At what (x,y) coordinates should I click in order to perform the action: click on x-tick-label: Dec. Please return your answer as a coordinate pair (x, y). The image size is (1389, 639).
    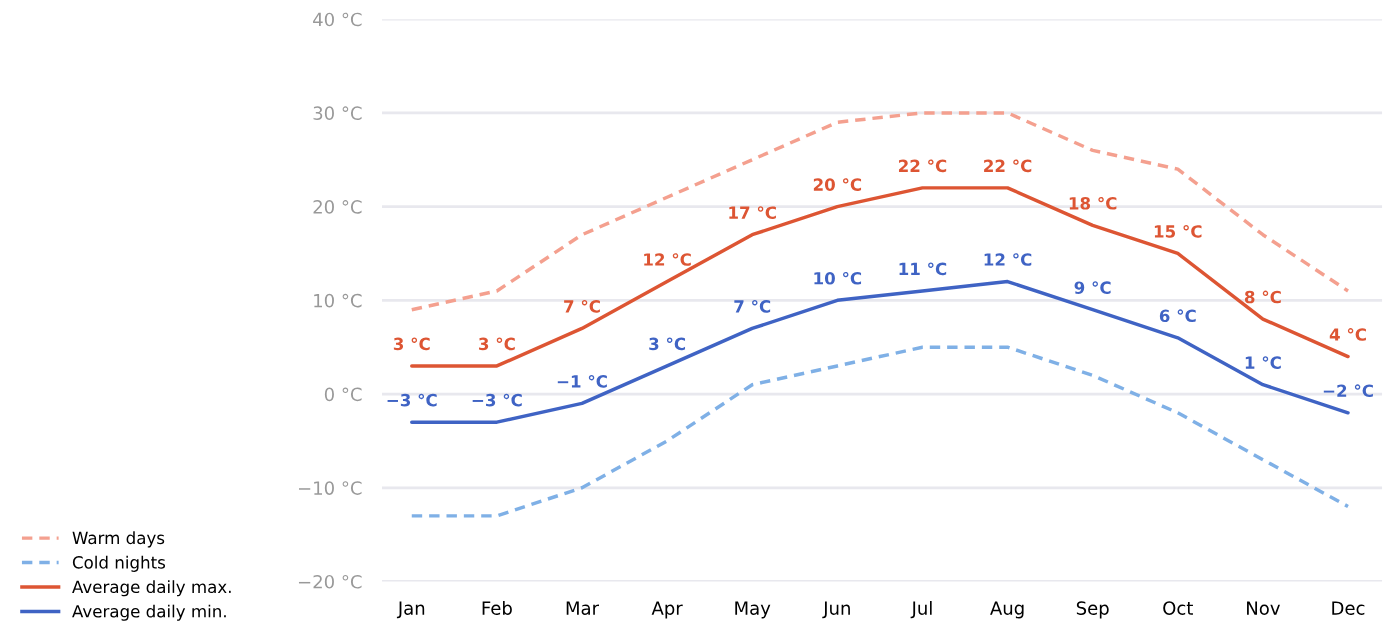
    Looking at the image, I should click on (1348, 608).